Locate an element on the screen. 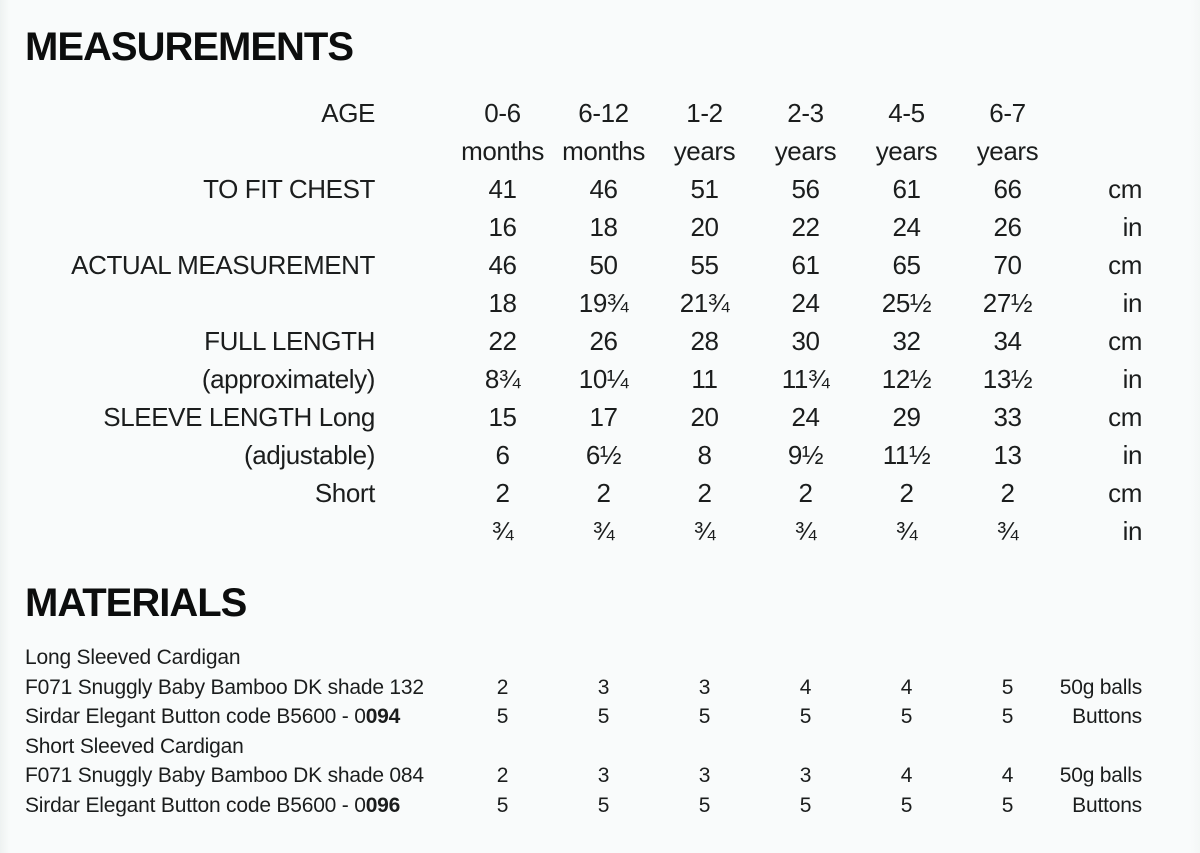 The width and height of the screenshot is (1200, 853). measurement-row-sleeve-long-cm: SLEEVE LENGTH Long 15 17 20 24 29 33 cm is located at coordinates (600, 417).